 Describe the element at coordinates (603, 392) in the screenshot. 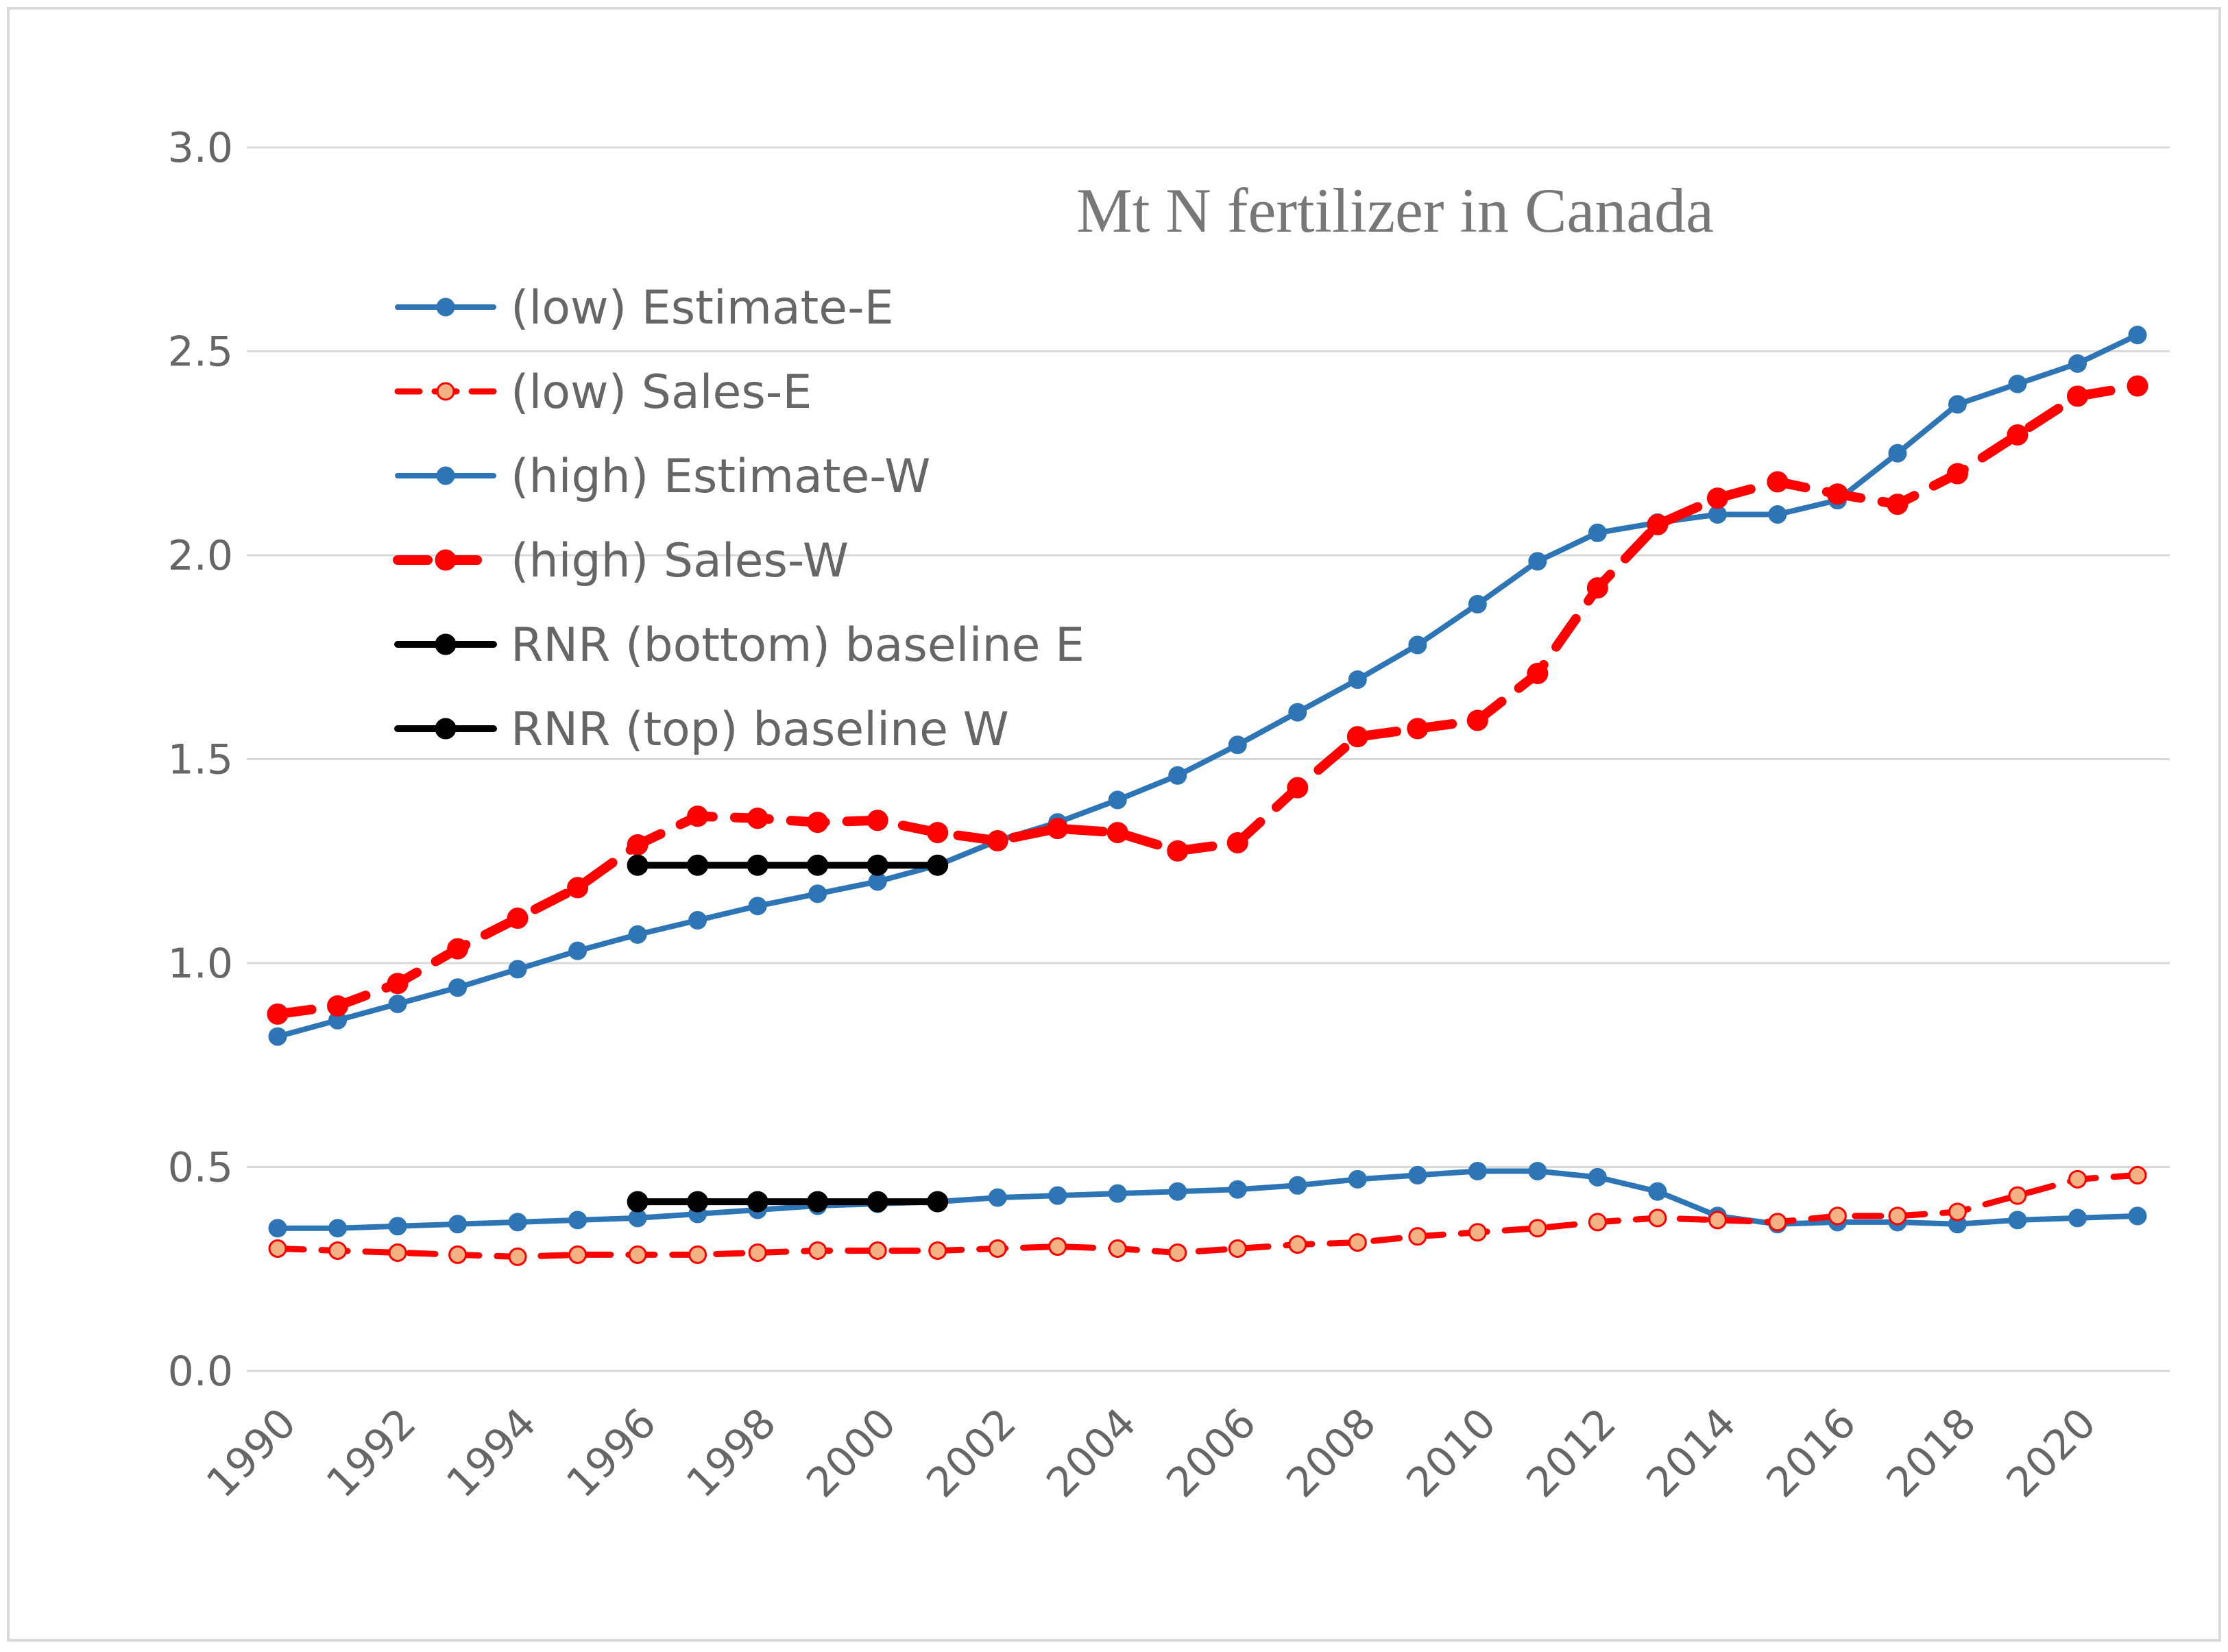

I see `legend-entry: (low) Sales-E` at that location.